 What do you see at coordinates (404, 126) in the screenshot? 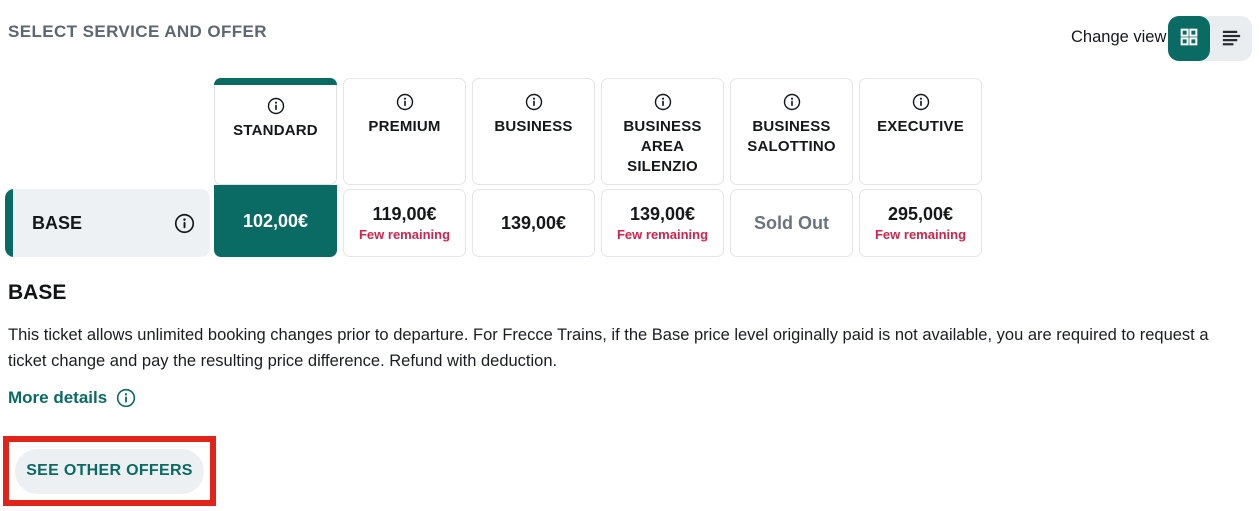
I see `service-name: PREMIUM` at bounding box center [404, 126].